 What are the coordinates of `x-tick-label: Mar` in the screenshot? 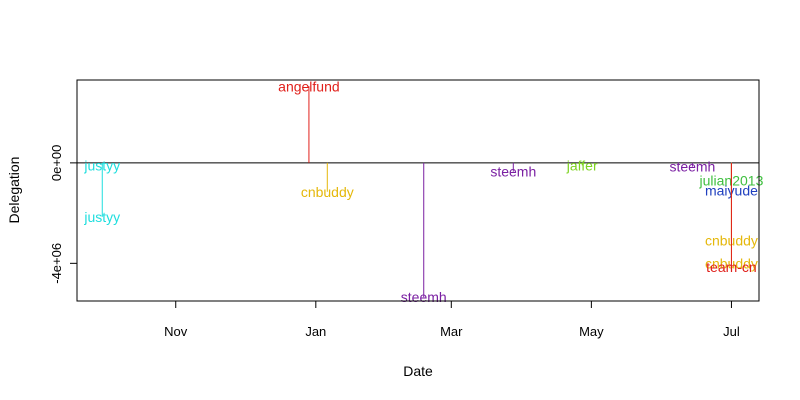 It's located at (451, 331).